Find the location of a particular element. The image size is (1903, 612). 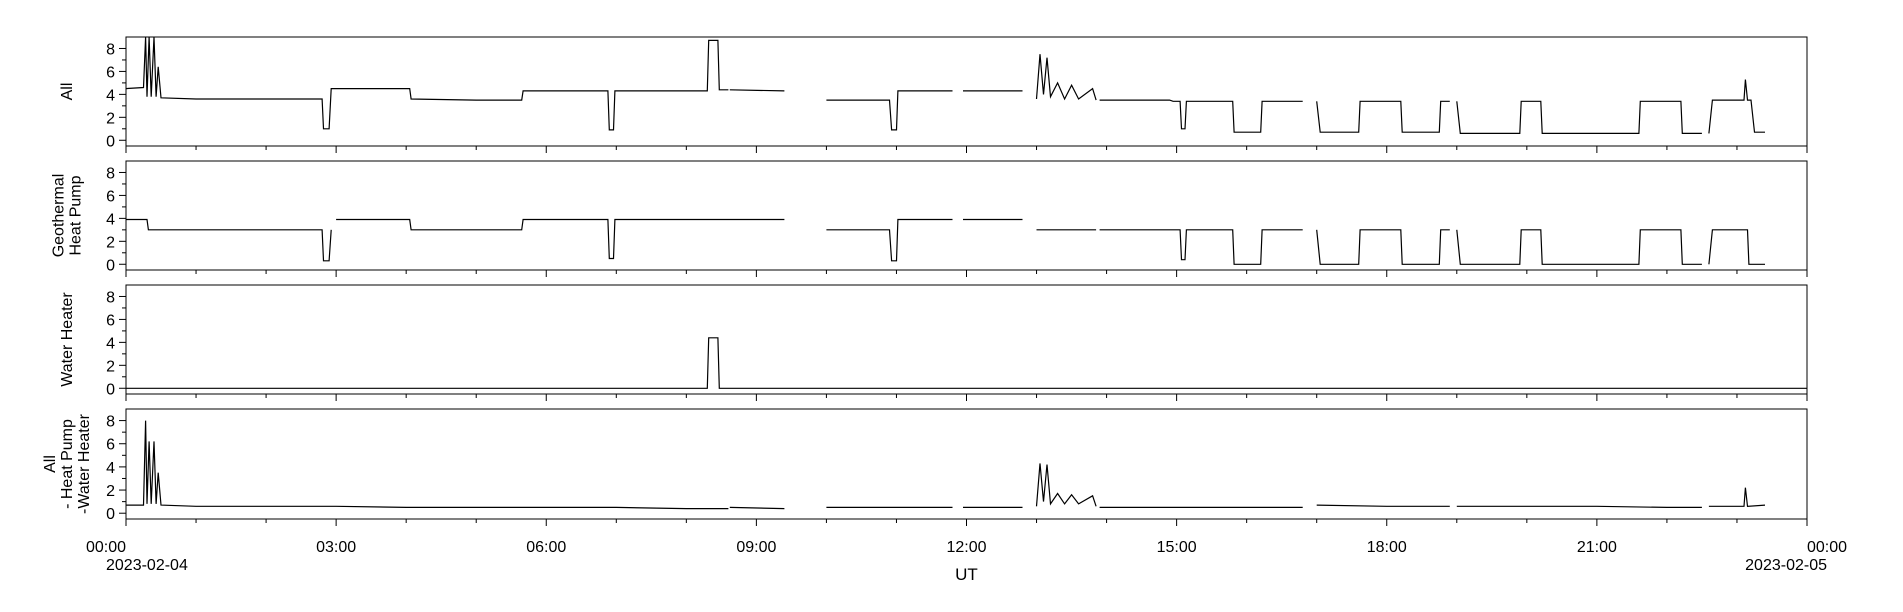

panel-ylabel: Geothermal is located at coordinates (59, 216).